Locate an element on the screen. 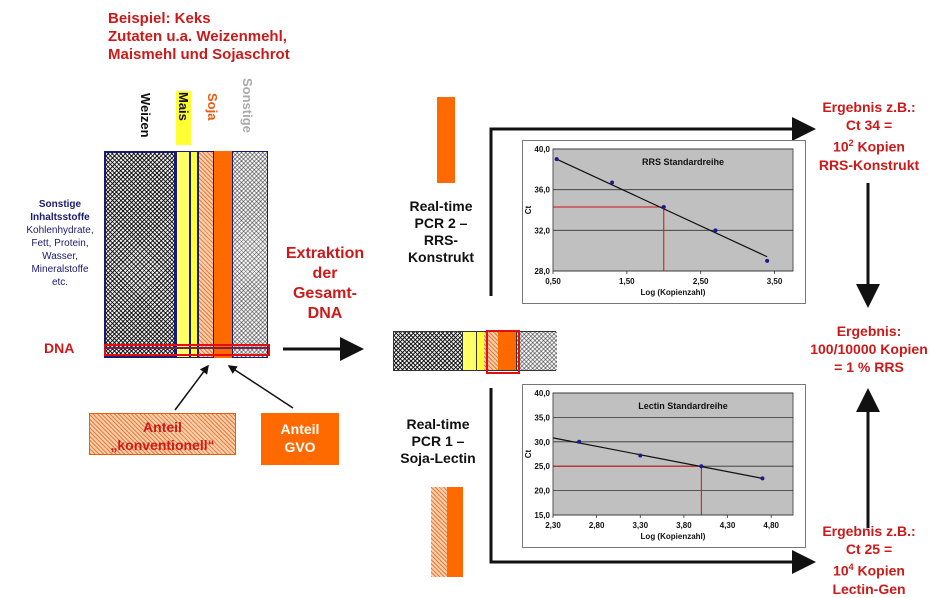 The width and height of the screenshot is (935, 598). y-tick-label: 40,0 is located at coordinates (542, 149).